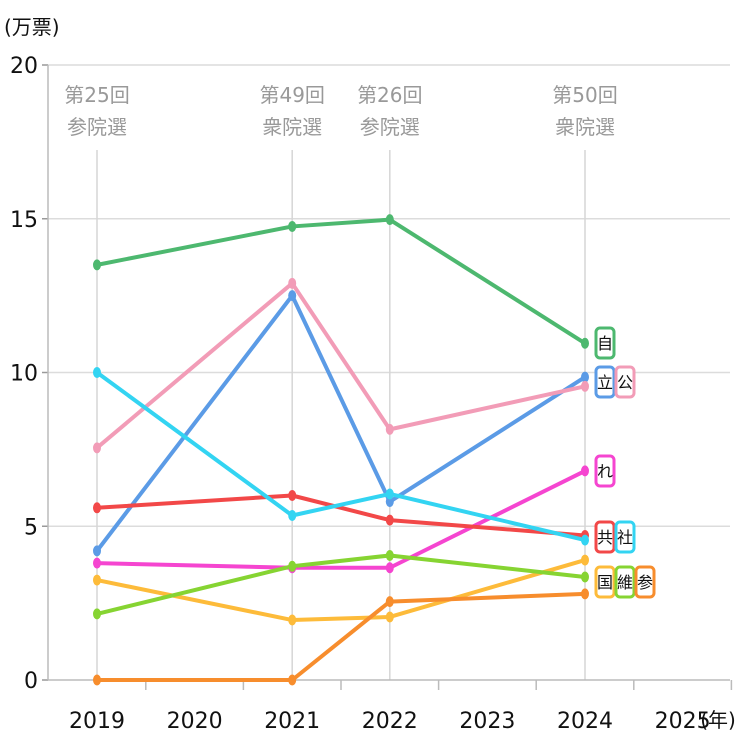 The height and width of the screenshot is (745, 745). I want to click on x-tick-label: 2025, so click(683, 721).